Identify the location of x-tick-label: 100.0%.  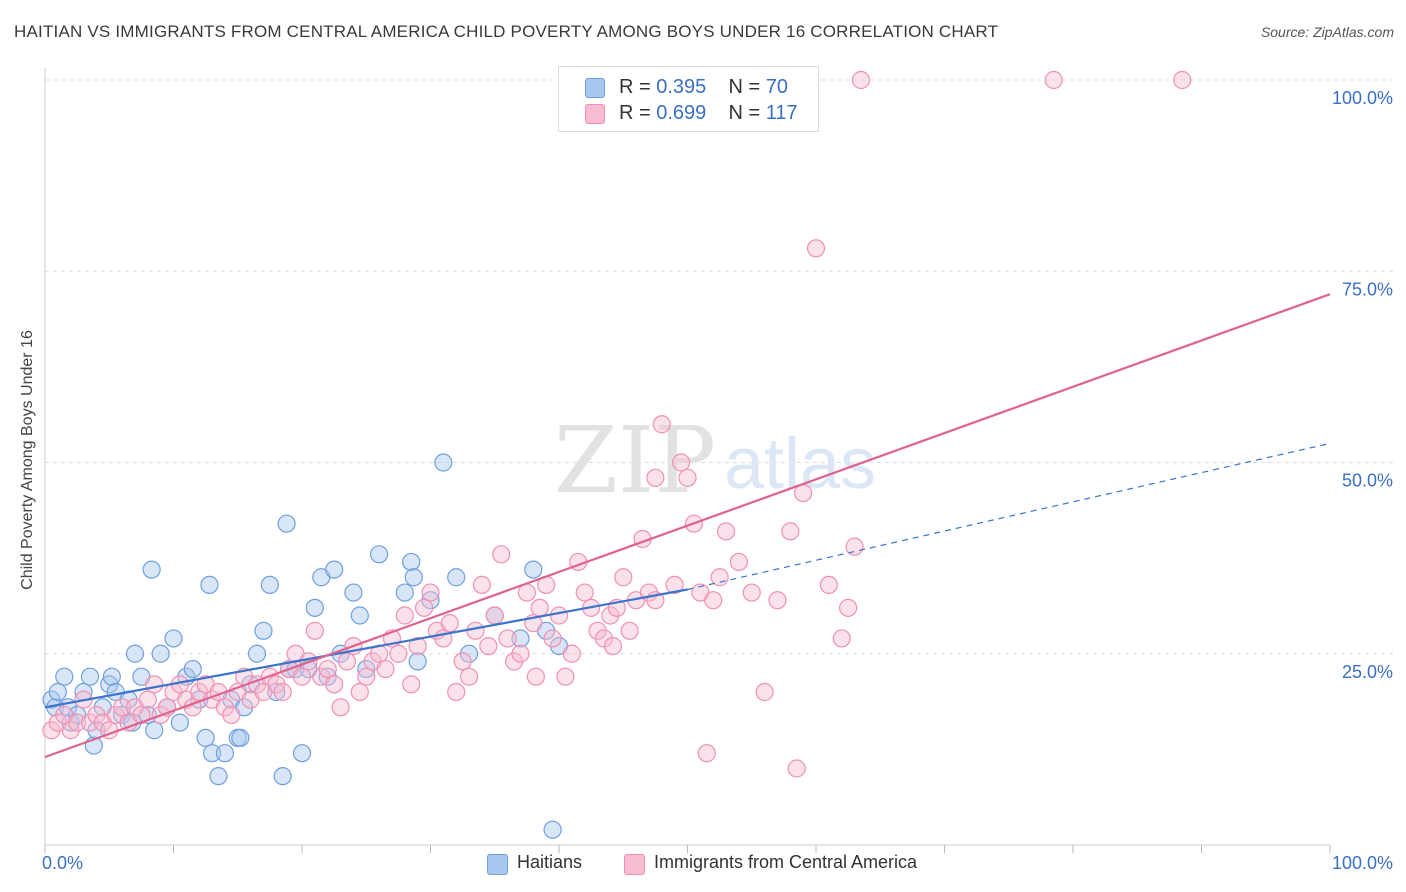
(1362, 863).